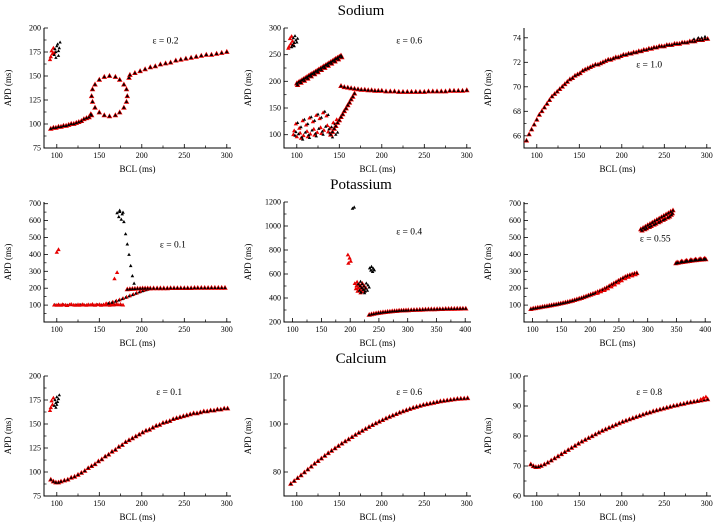  I want to click on svg-text: 74, so click(517, 37).